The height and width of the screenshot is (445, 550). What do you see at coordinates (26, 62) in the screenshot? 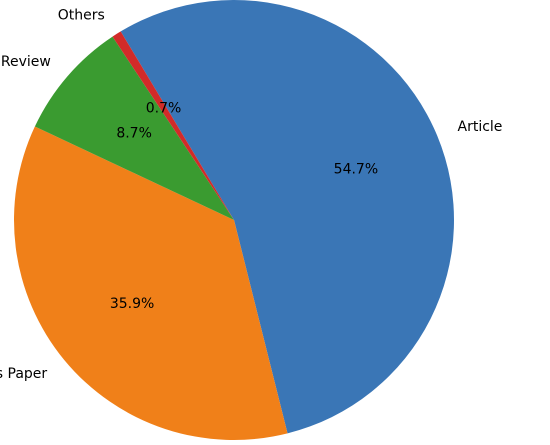
I see `pie-category-label-review: Review` at bounding box center [26, 62].